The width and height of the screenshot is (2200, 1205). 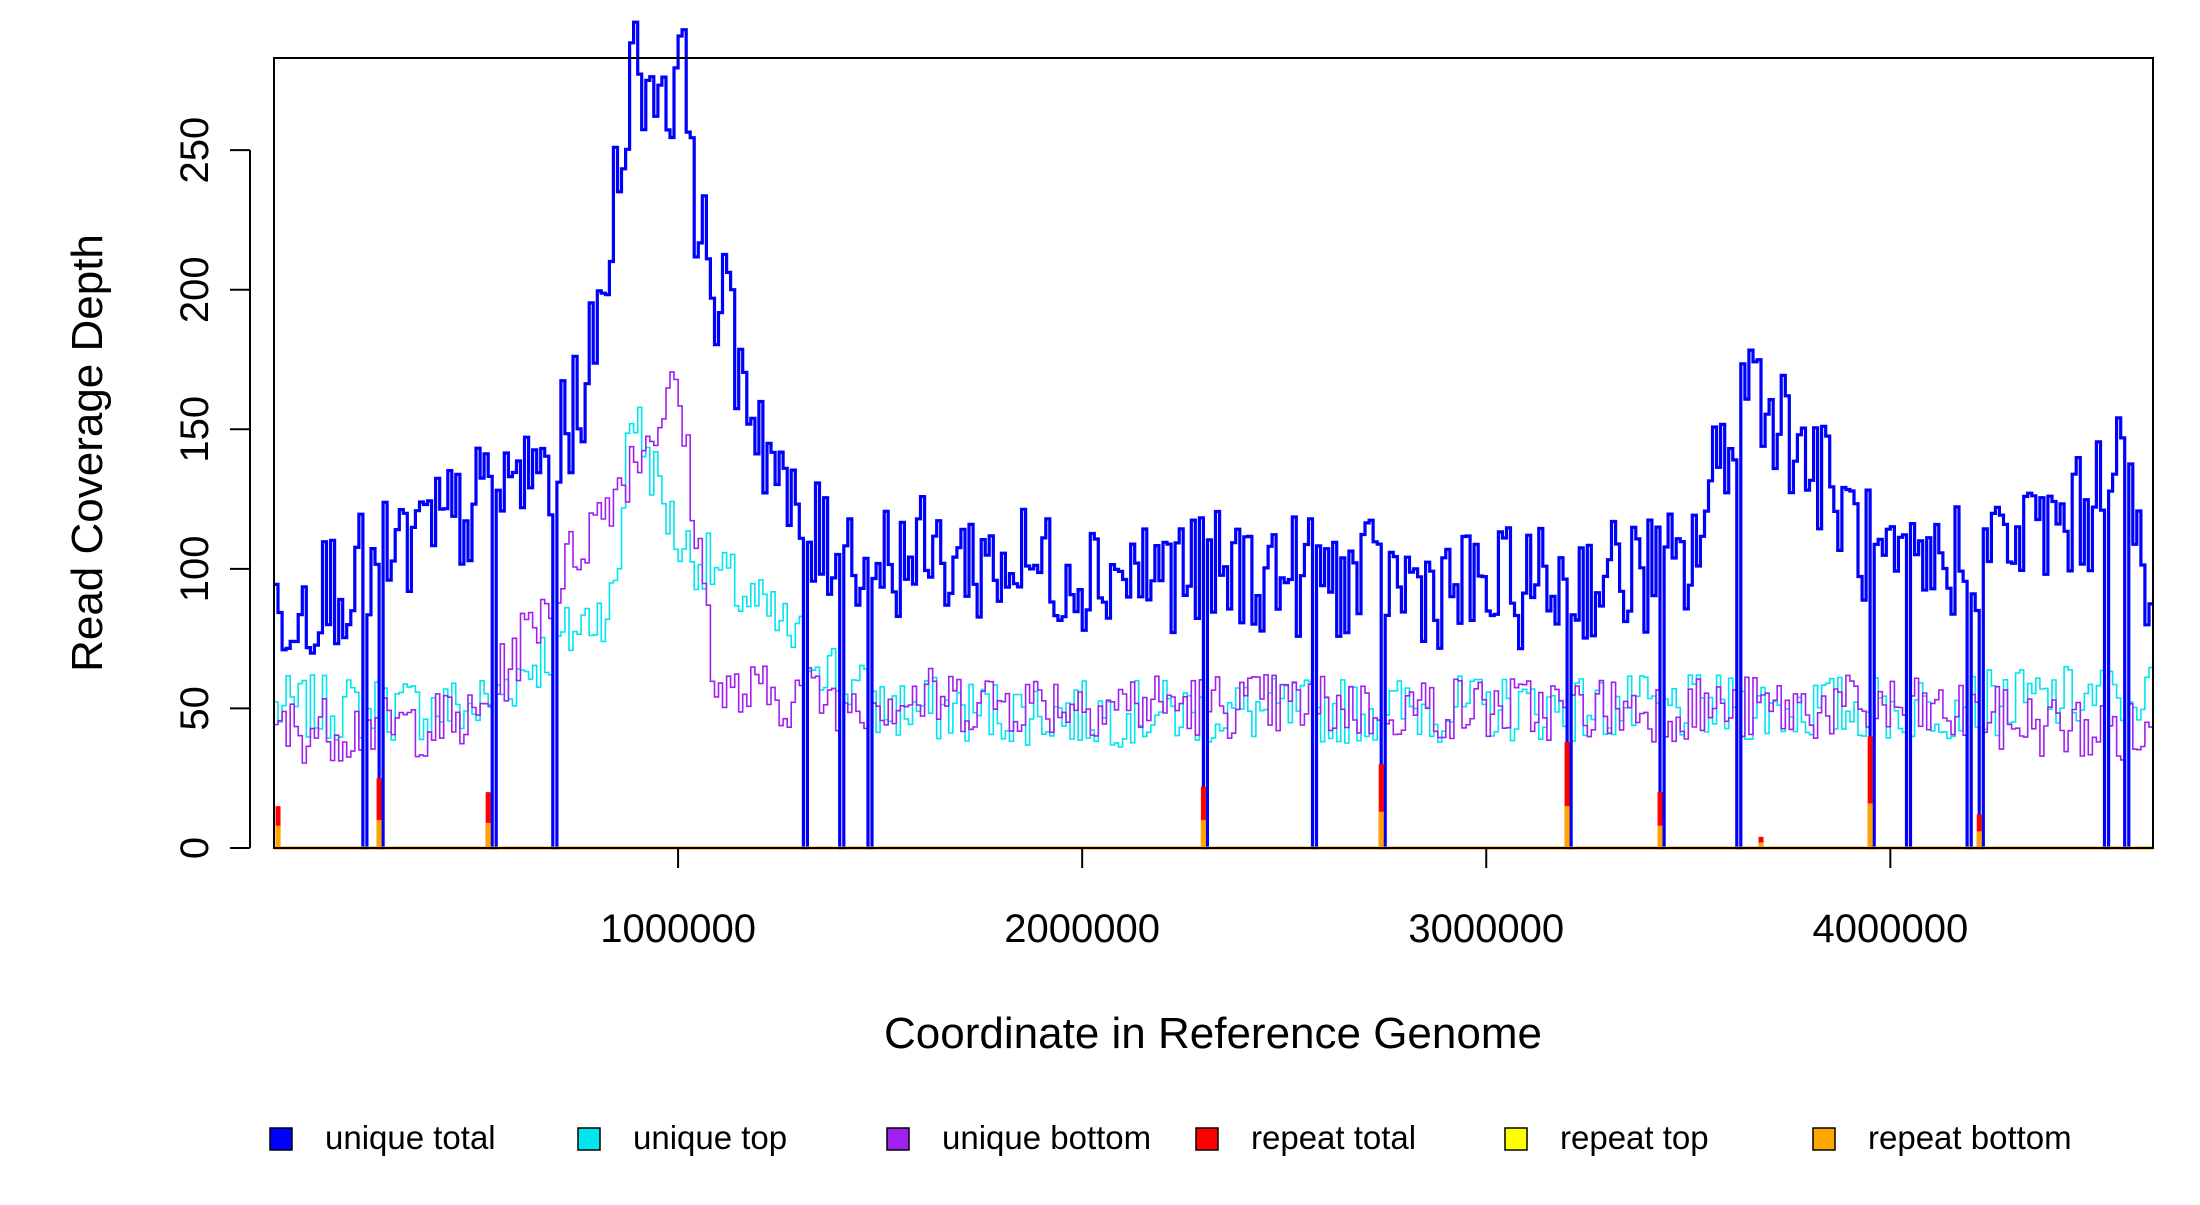 I want to click on y-tick-label: 50, so click(x=195, y=708).